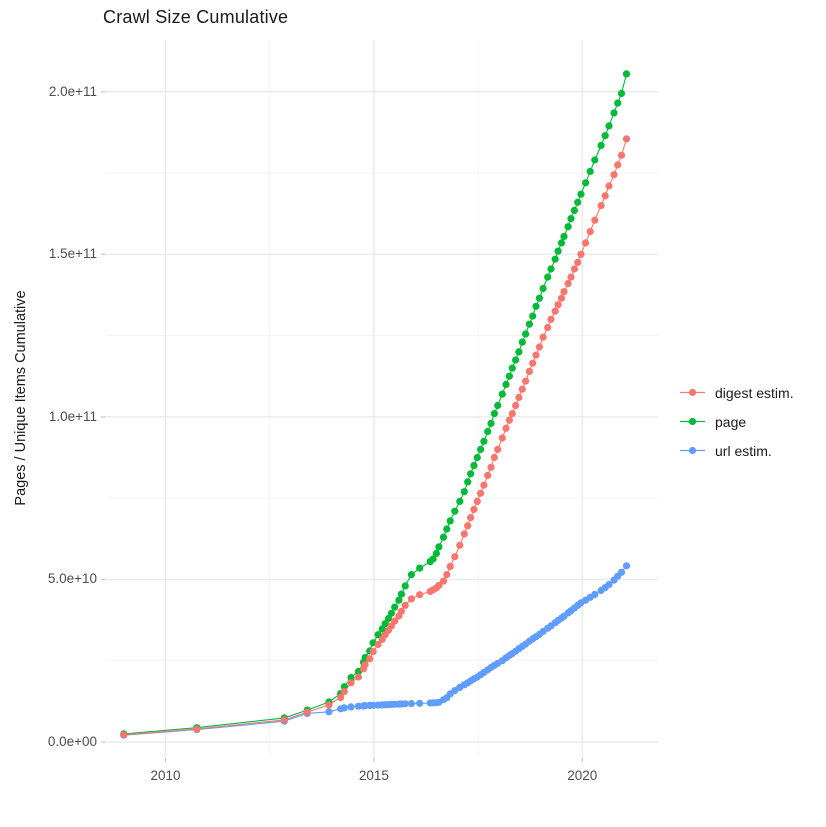  What do you see at coordinates (21, 398) in the screenshot?
I see `y-axis-title: Pages / Unique Items Cumulative` at bounding box center [21, 398].